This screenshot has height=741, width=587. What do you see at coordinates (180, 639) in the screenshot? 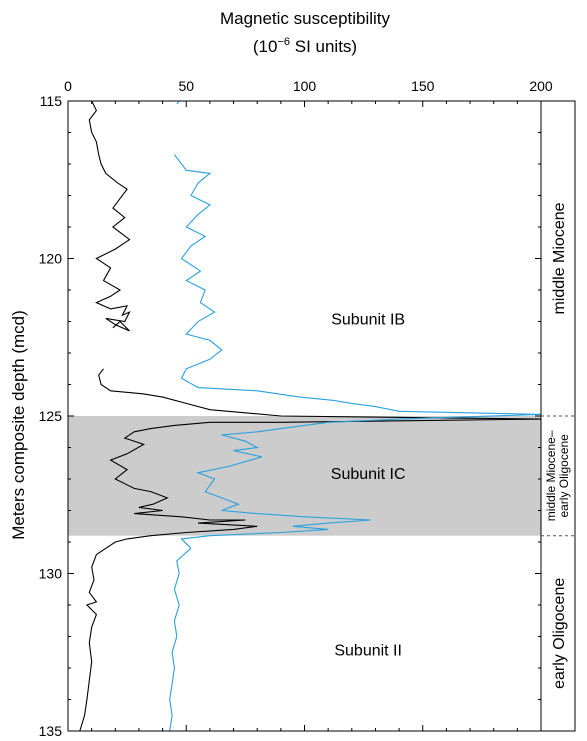
I see `series-1-line-points_d` at bounding box center [180, 639].